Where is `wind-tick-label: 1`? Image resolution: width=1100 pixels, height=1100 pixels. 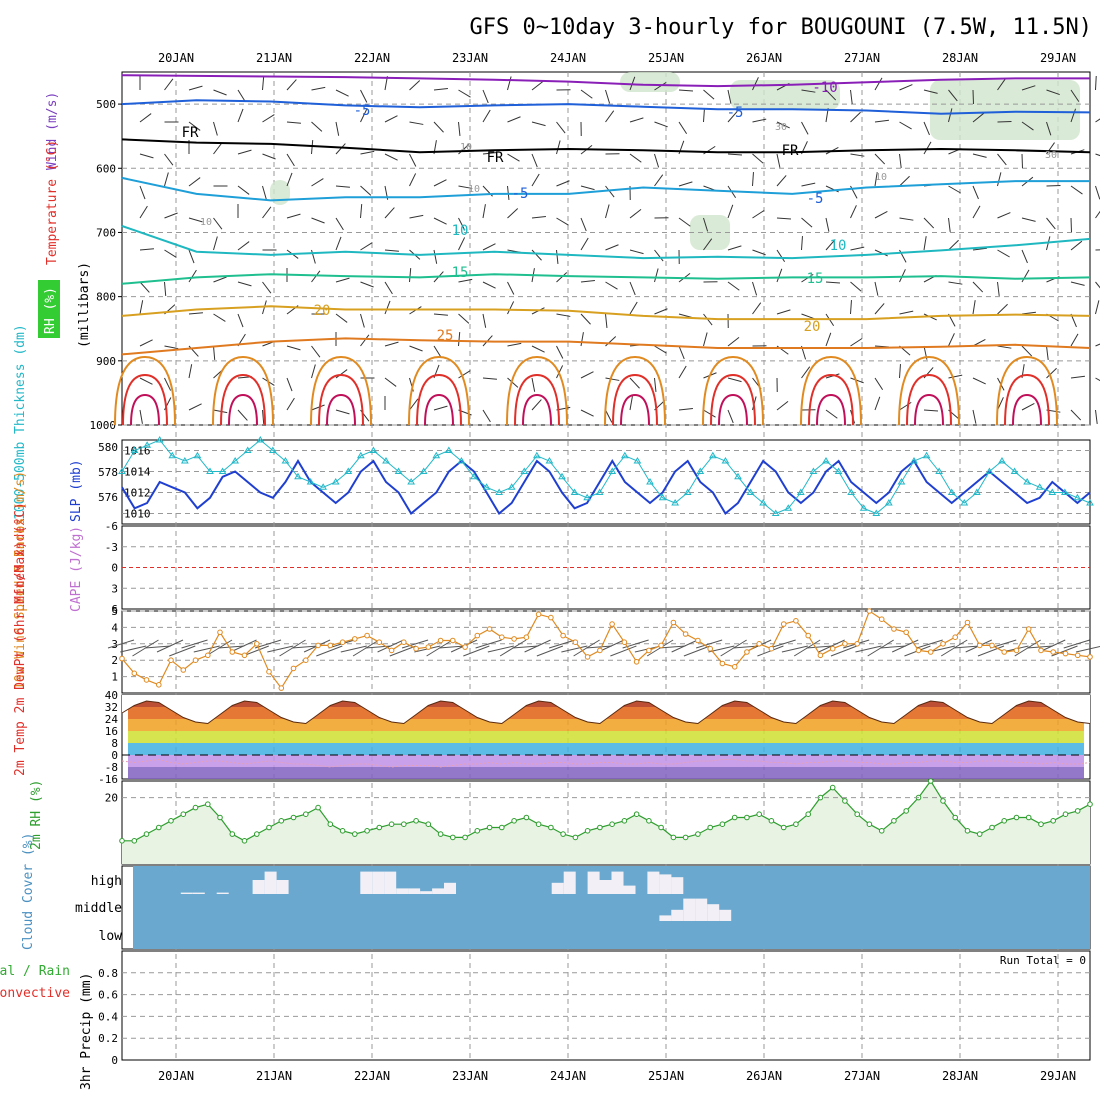 wind-tick-label: 1 is located at coordinates (114, 677).